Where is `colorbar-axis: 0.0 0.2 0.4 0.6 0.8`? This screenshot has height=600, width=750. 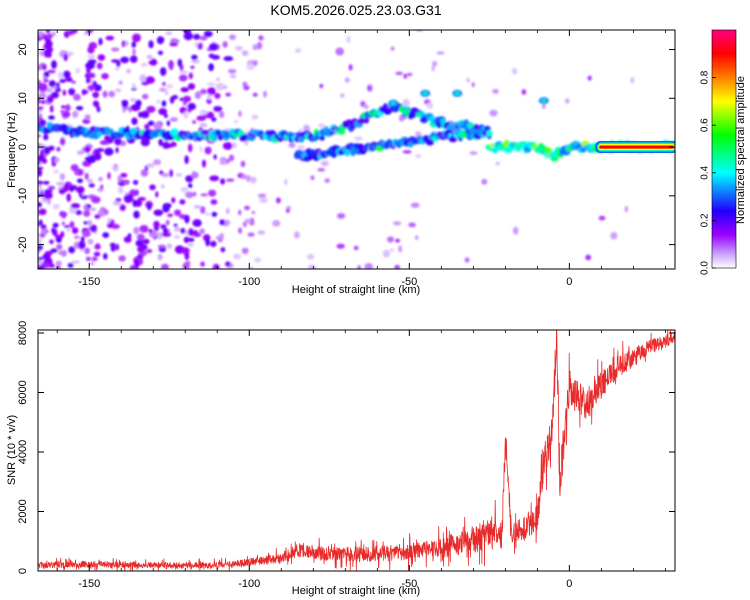
colorbar-axis: 0.0 0.2 0.4 0.6 0.8 is located at coordinates (708, 172).